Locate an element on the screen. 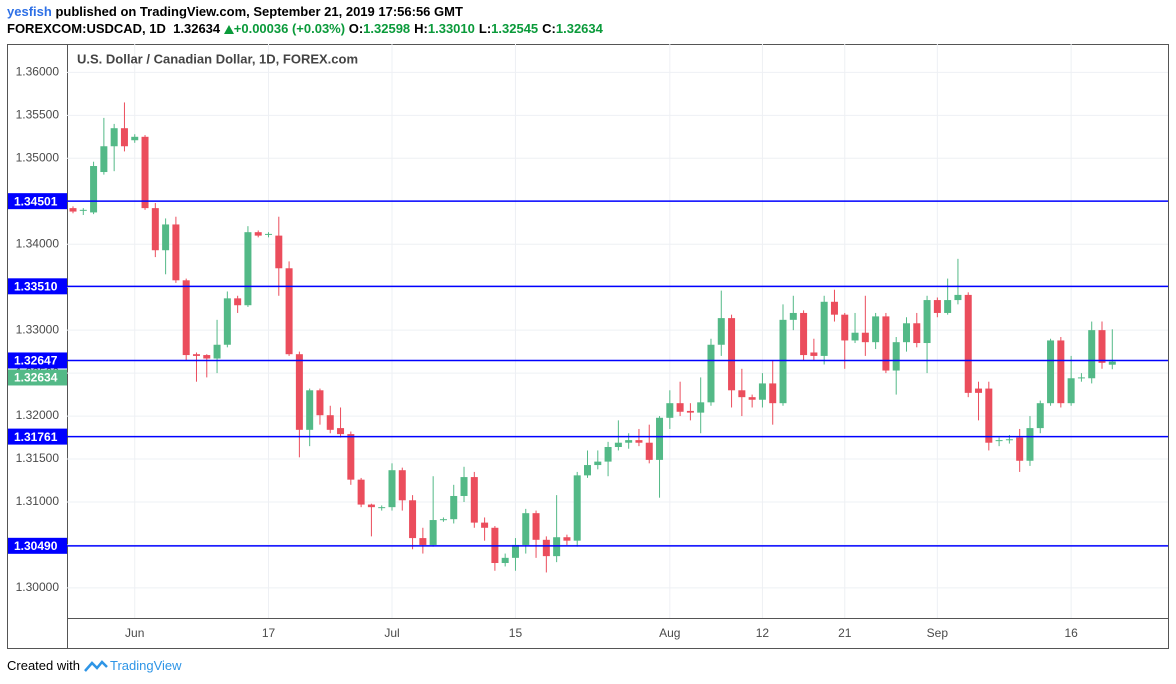 This screenshot has height=684, width=1176. x-tick-label: Jul is located at coordinates (391, 633).